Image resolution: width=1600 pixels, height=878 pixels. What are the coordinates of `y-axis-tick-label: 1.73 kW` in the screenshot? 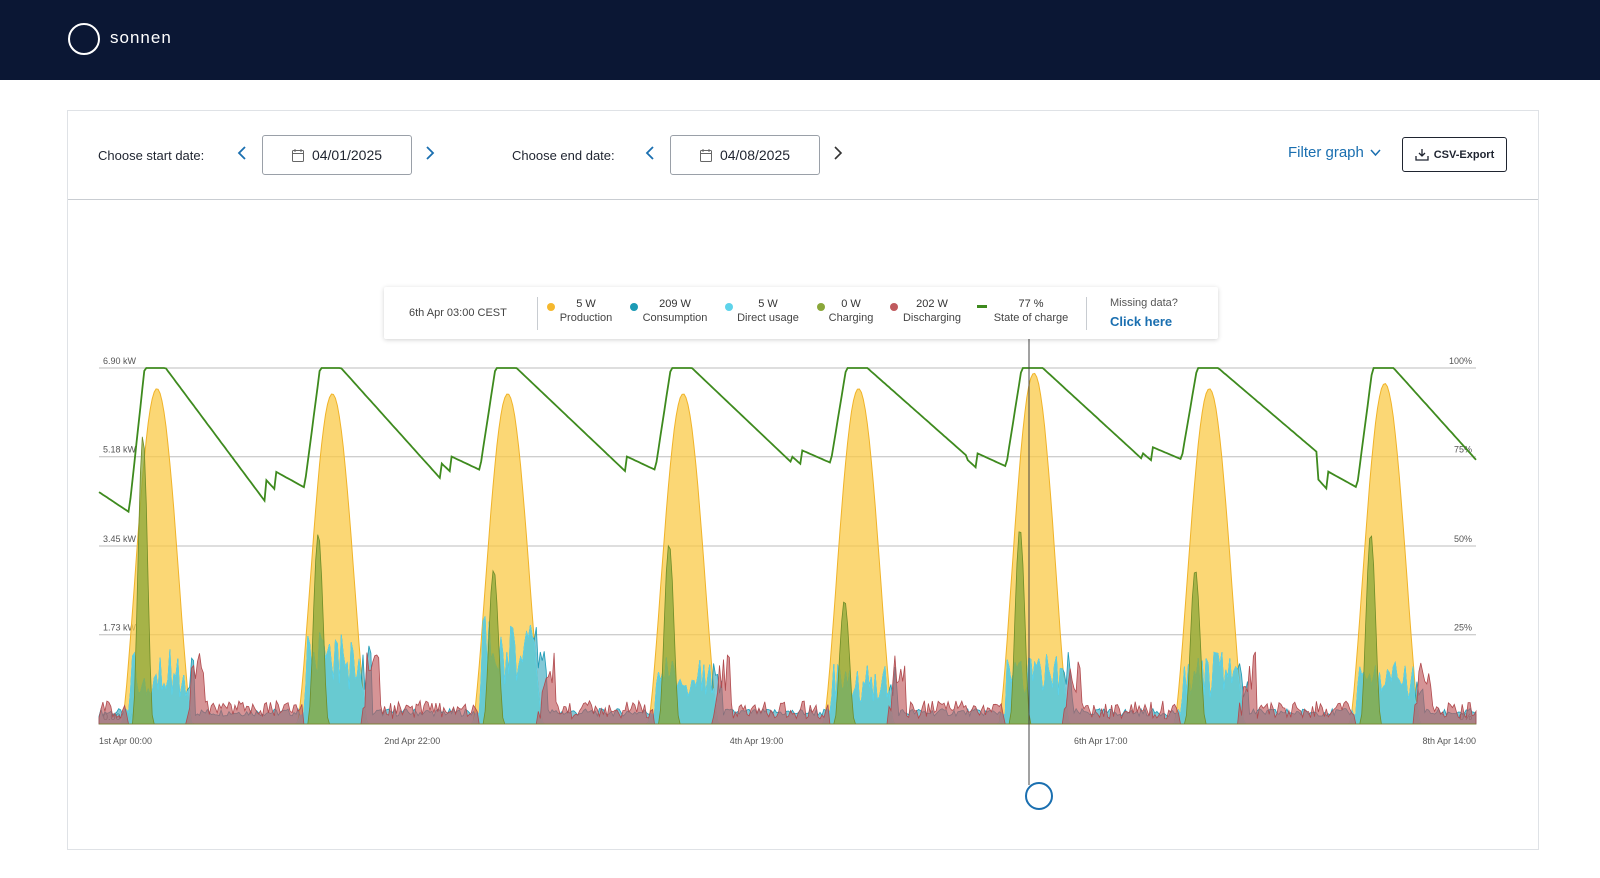 It's located at (120, 628).